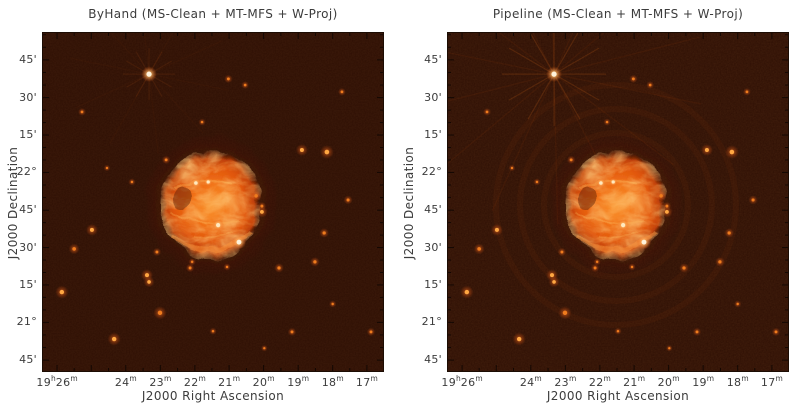 The height and width of the screenshot is (416, 800). What do you see at coordinates (213, 396) in the screenshot?
I see `x-axis-label-byhand: J2000 Right Ascension` at bounding box center [213, 396].